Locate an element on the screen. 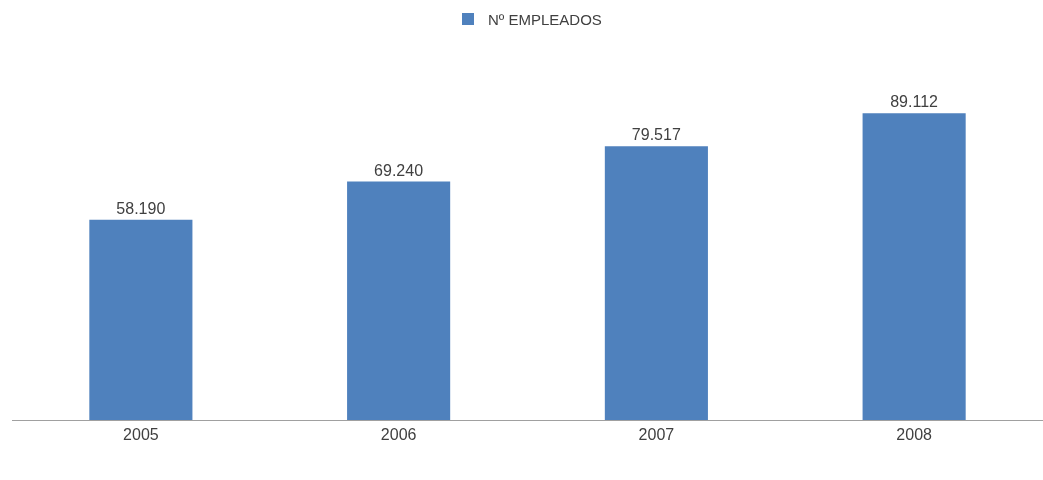 The height and width of the screenshot is (480, 1043). data-label: 58.190 is located at coordinates (141, 208).